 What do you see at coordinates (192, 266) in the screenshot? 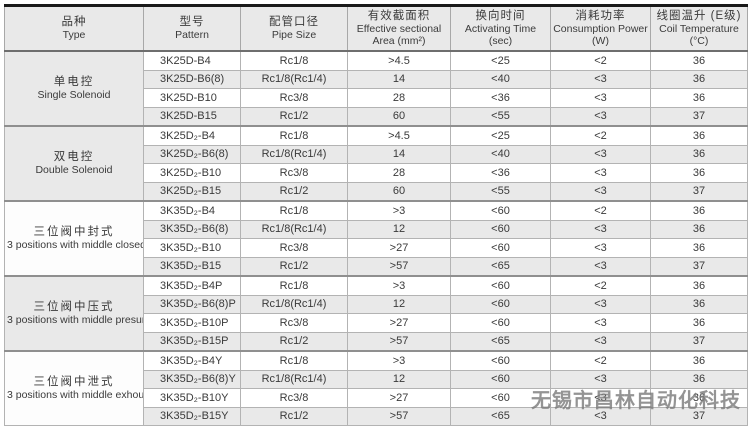
I see `cell-pattern: 3K35D₂-B15` at bounding box center [192, 266].